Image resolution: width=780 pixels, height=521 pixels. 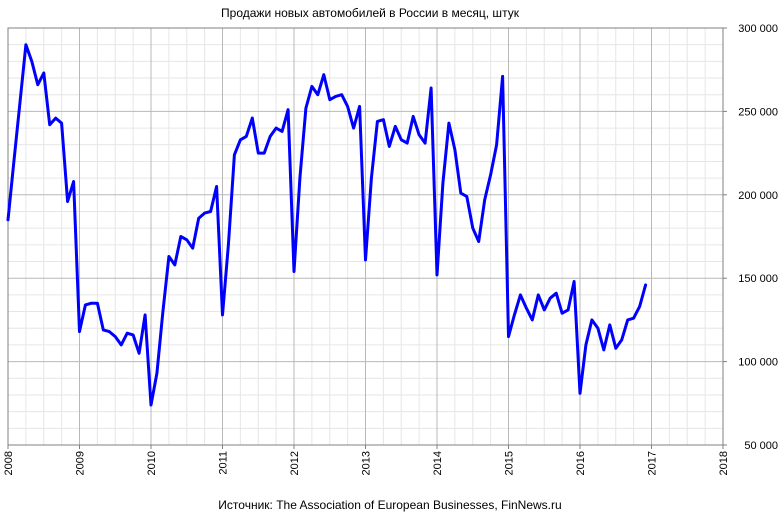 What do you see at coordinates (758, 196) in the screenshot?
I see `y-tick-label: 200 000` at bounding box center [758, 196].